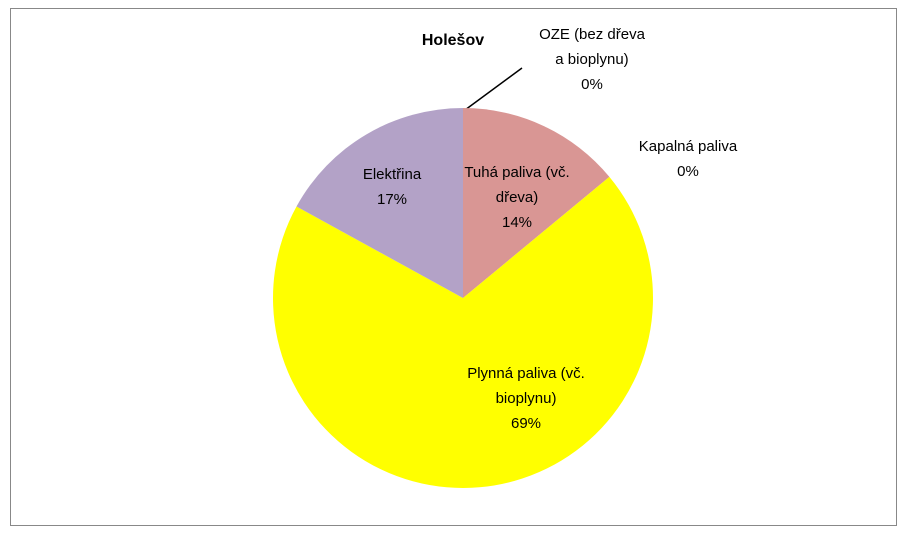 The height and width of the screenshot is (536, 909). What do you see at coordinates (392, 174) in the screenshot?
I see `category-label: Elektřina` at bounding box center [392, 174].